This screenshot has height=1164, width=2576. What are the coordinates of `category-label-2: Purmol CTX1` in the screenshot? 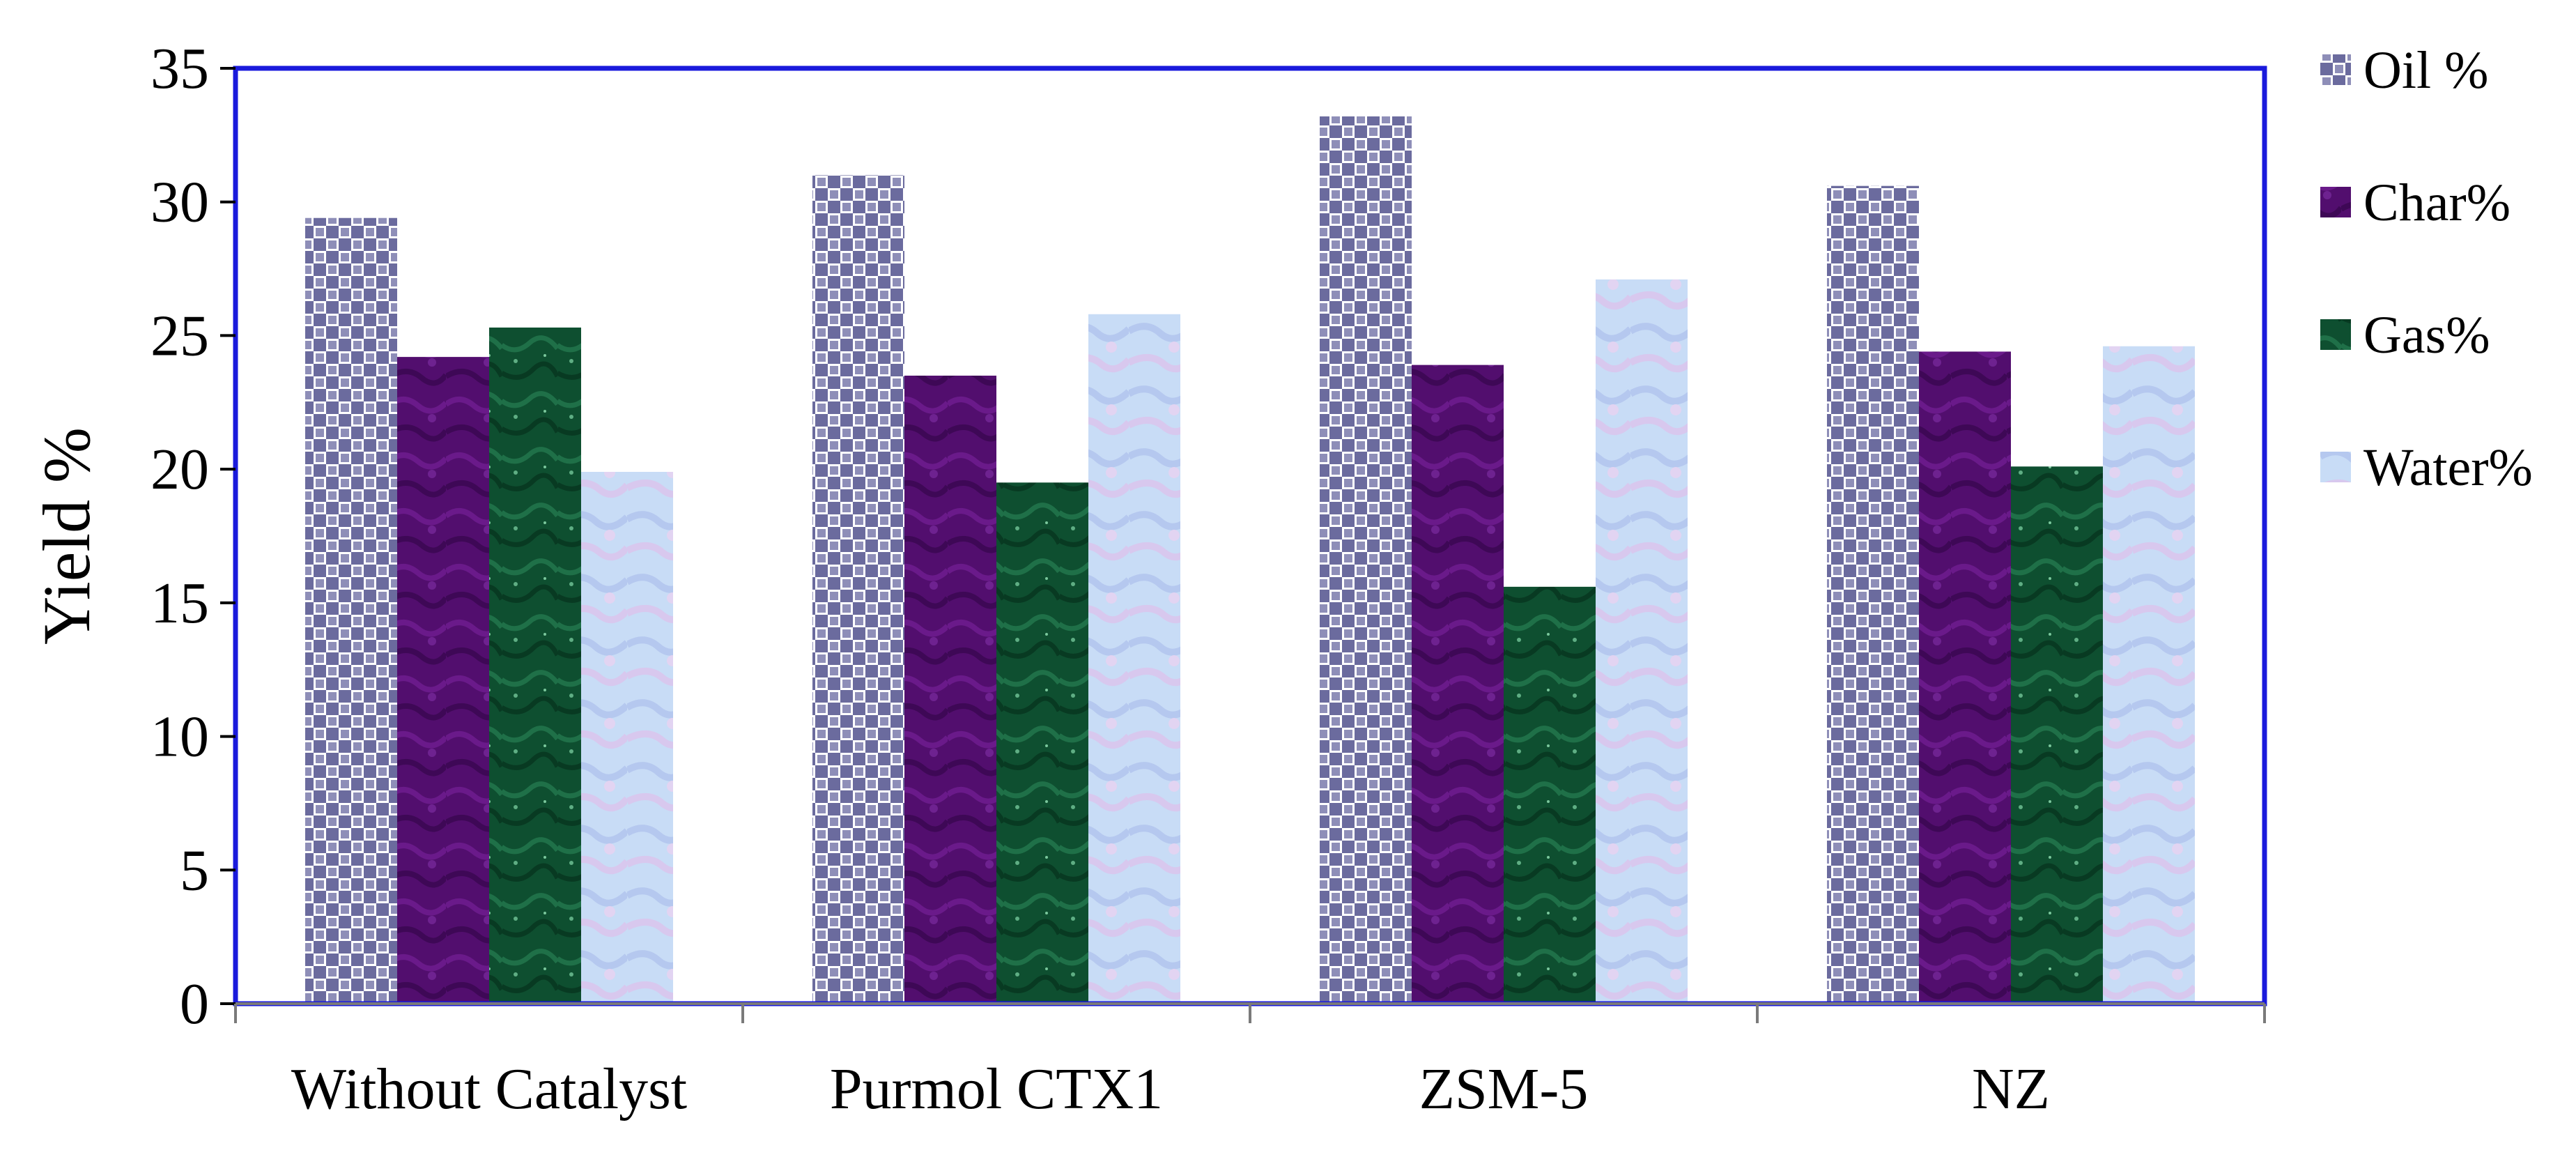 It's located at (996, 1089).